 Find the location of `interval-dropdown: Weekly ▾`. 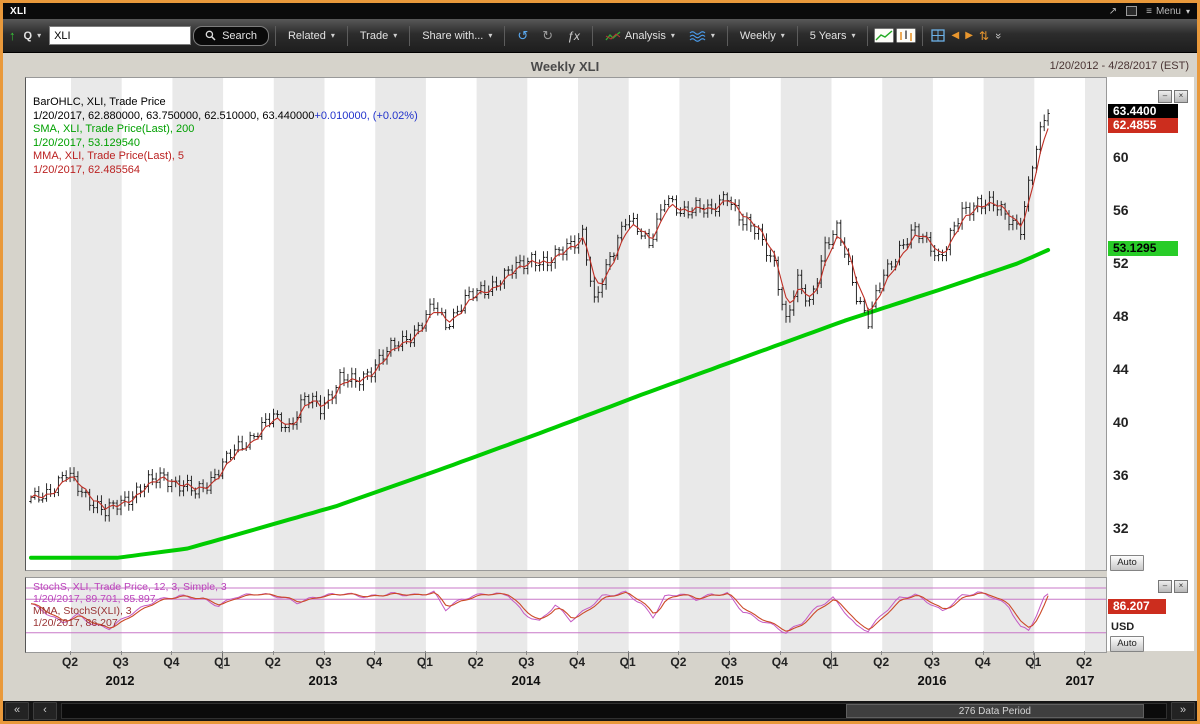

interval-dropdown: Weekly ▾ is located at coordinates (762, 36).